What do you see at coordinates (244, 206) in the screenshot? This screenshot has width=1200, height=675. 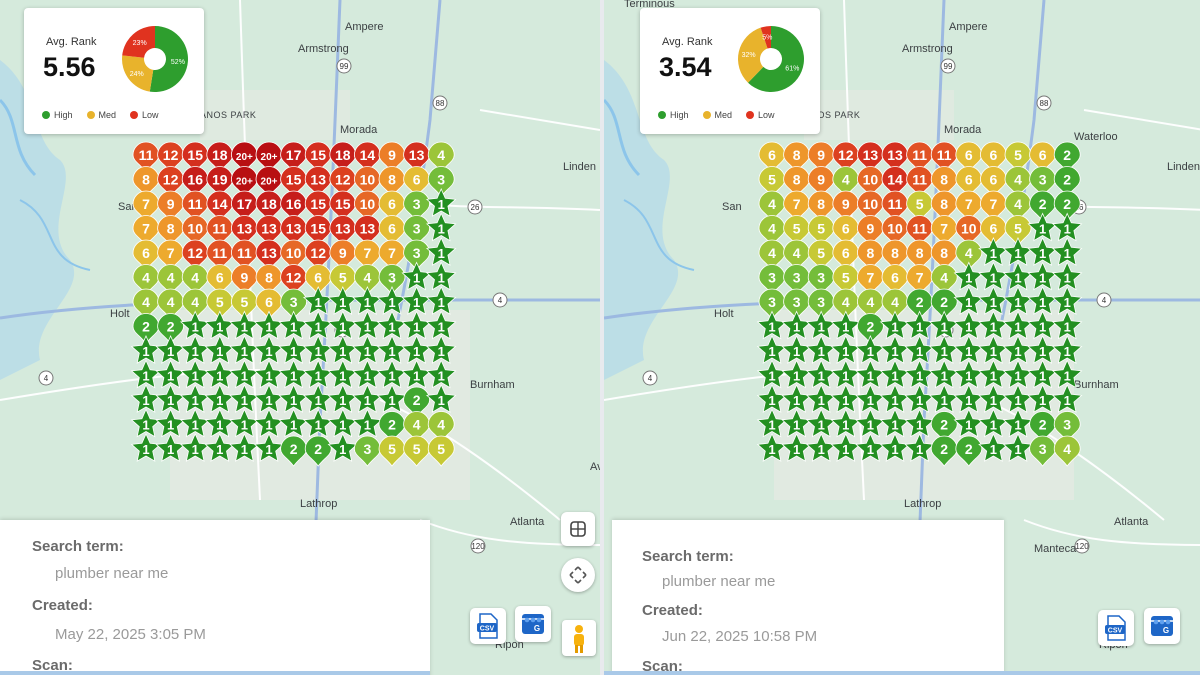 I see `rank-pin: 17` at bounding box center [244, 206].